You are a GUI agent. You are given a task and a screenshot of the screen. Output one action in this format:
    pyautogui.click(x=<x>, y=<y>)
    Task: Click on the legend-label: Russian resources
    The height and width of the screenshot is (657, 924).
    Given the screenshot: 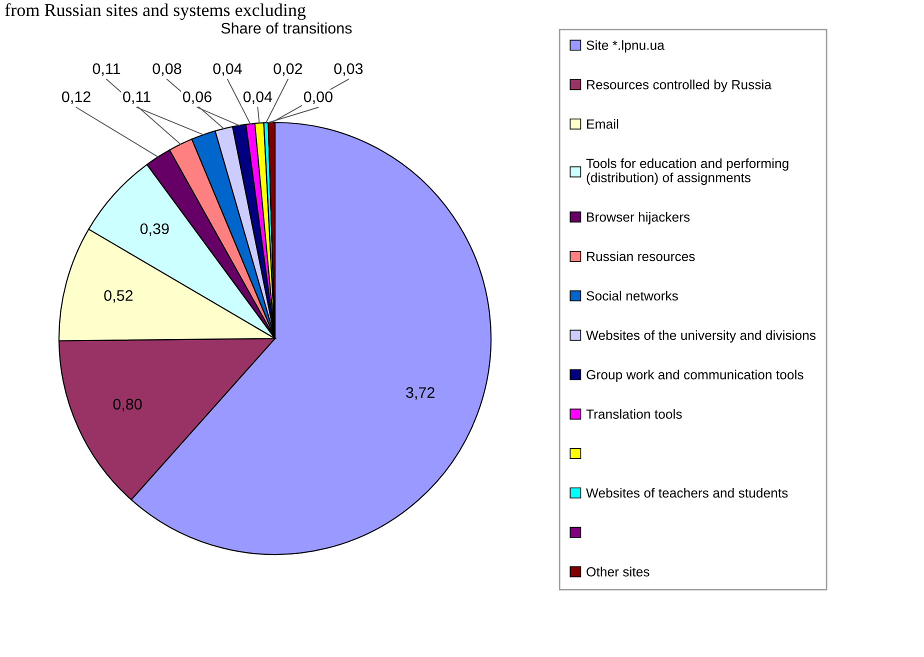 What is the action you would take?
    pyautogui.click(x=641, y=256)
    